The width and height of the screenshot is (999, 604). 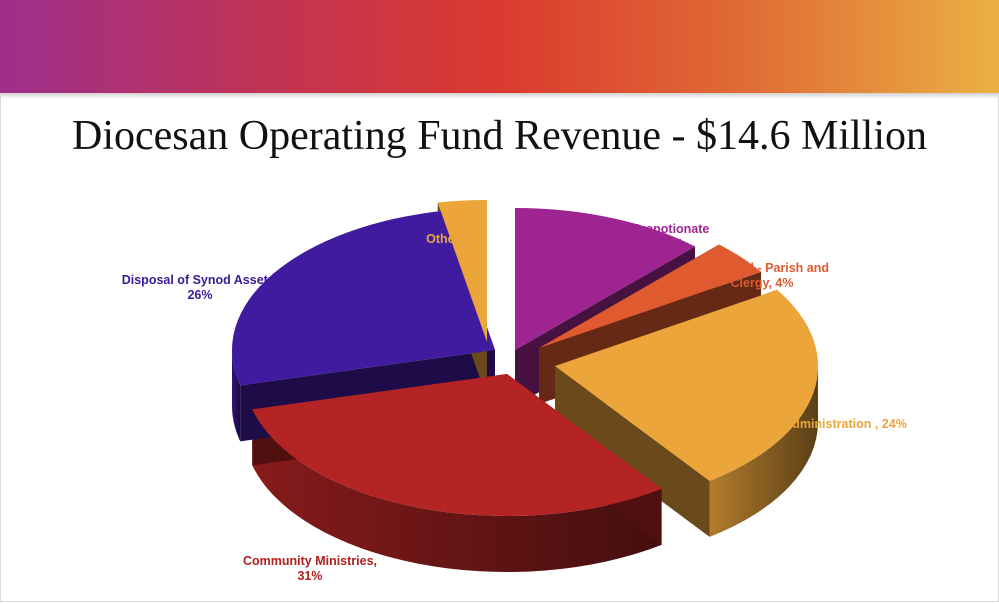 I want to click on pie-slice-label: Parish Propotionate Share, 12%, so click(x=650, y=236).